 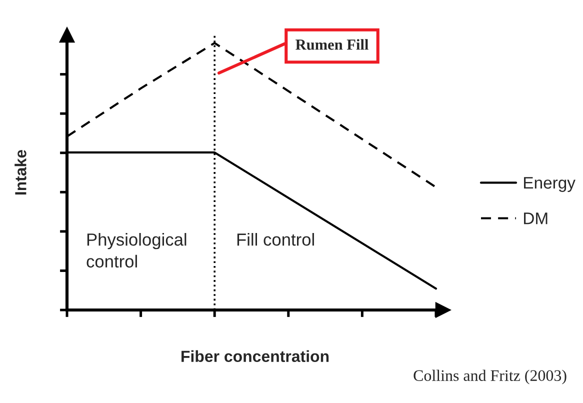 What do you see at coordinates (20, 172) in the screenshot?
I see `y-axis-title: Intake` at bounding box center [20, 172].